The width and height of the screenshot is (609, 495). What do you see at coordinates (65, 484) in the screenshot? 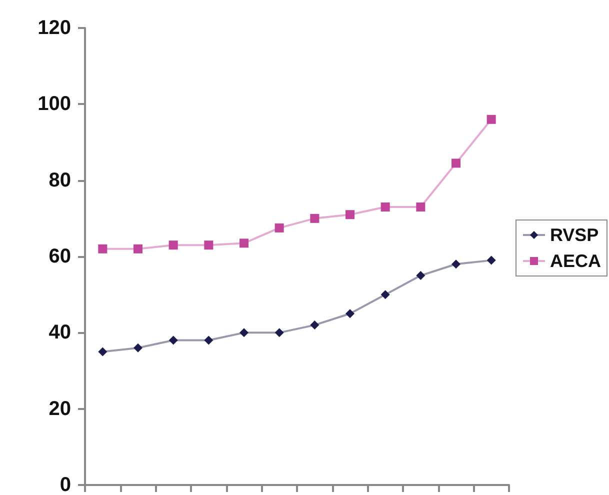
I see `y-tick-label: 0` at bounding box center [65, 484].